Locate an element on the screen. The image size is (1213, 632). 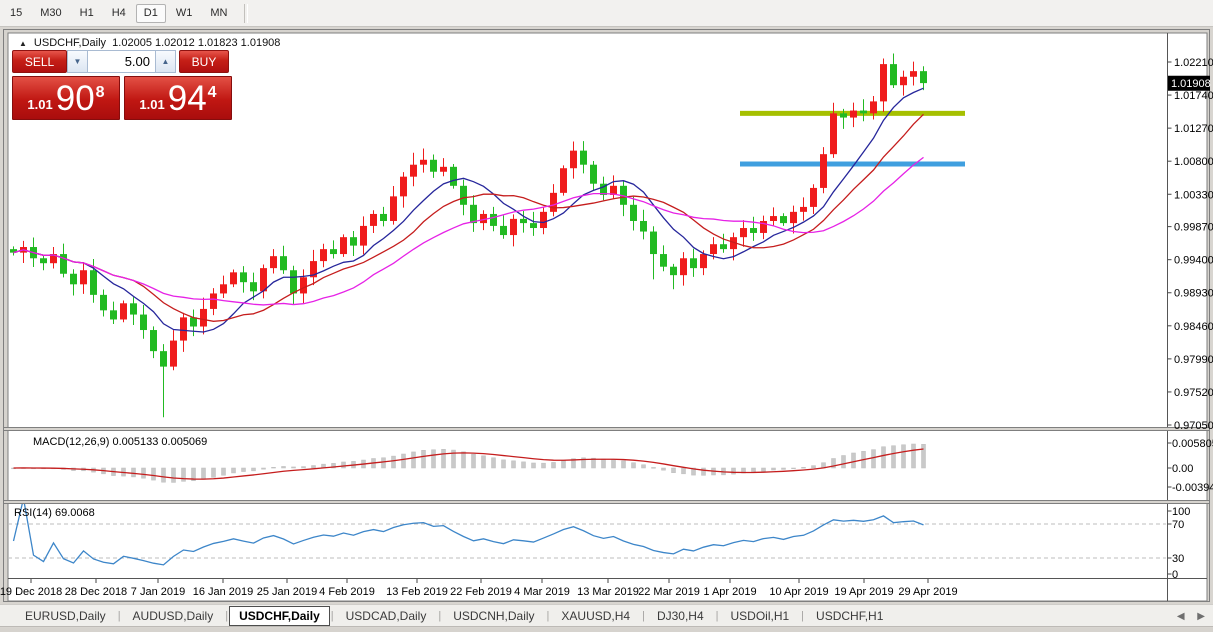
date-axis-label: 4 Feb 2019 is located at coordinates (347, 592).